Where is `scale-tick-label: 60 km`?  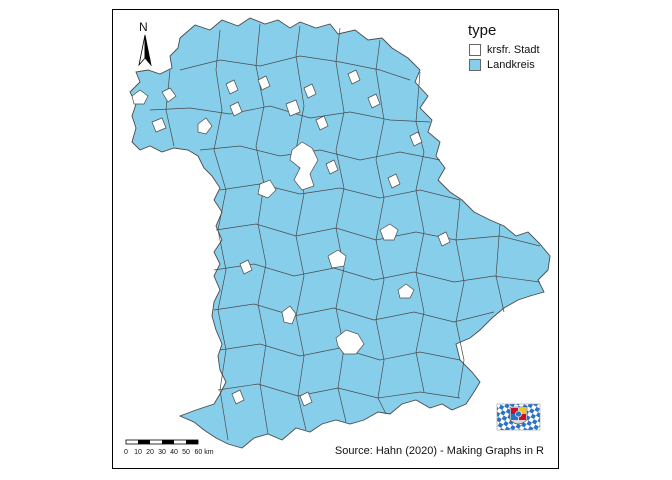
scale-tick-label: 60 km is located at coordinates (204, 452).